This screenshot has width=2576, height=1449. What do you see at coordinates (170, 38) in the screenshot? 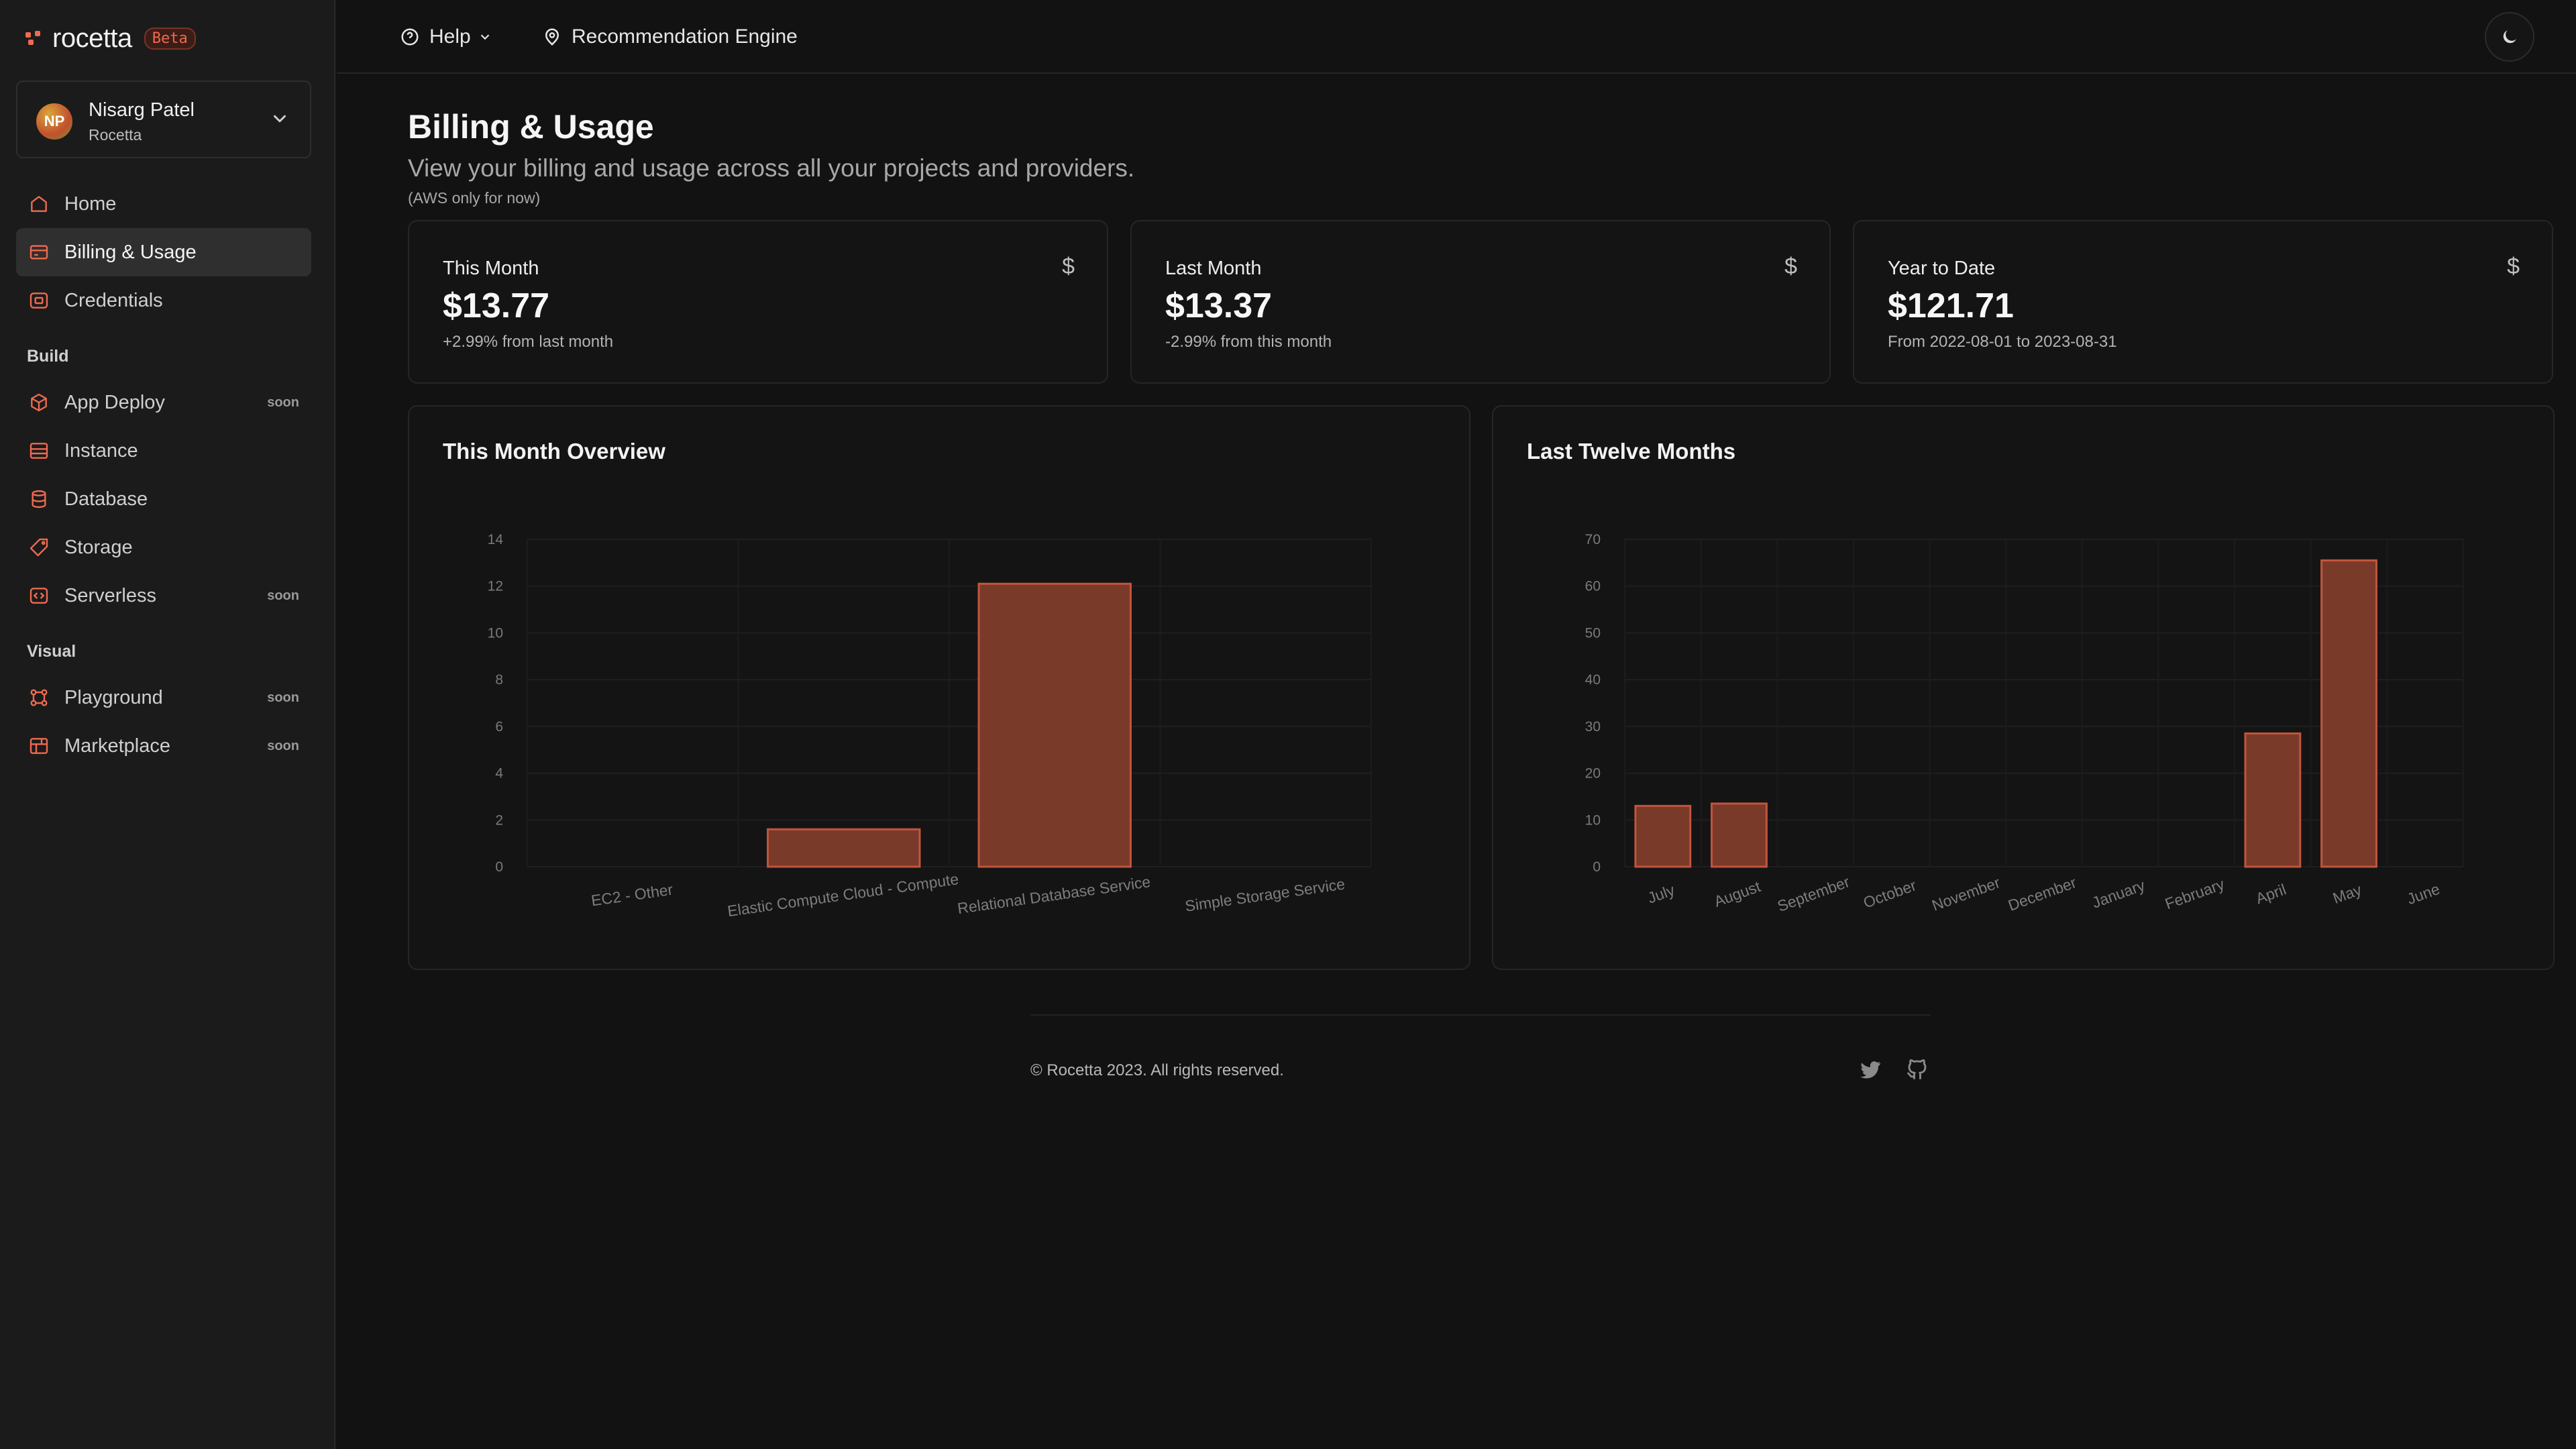
I see `beta-badge: Beta` at bounding box center [170, 38].